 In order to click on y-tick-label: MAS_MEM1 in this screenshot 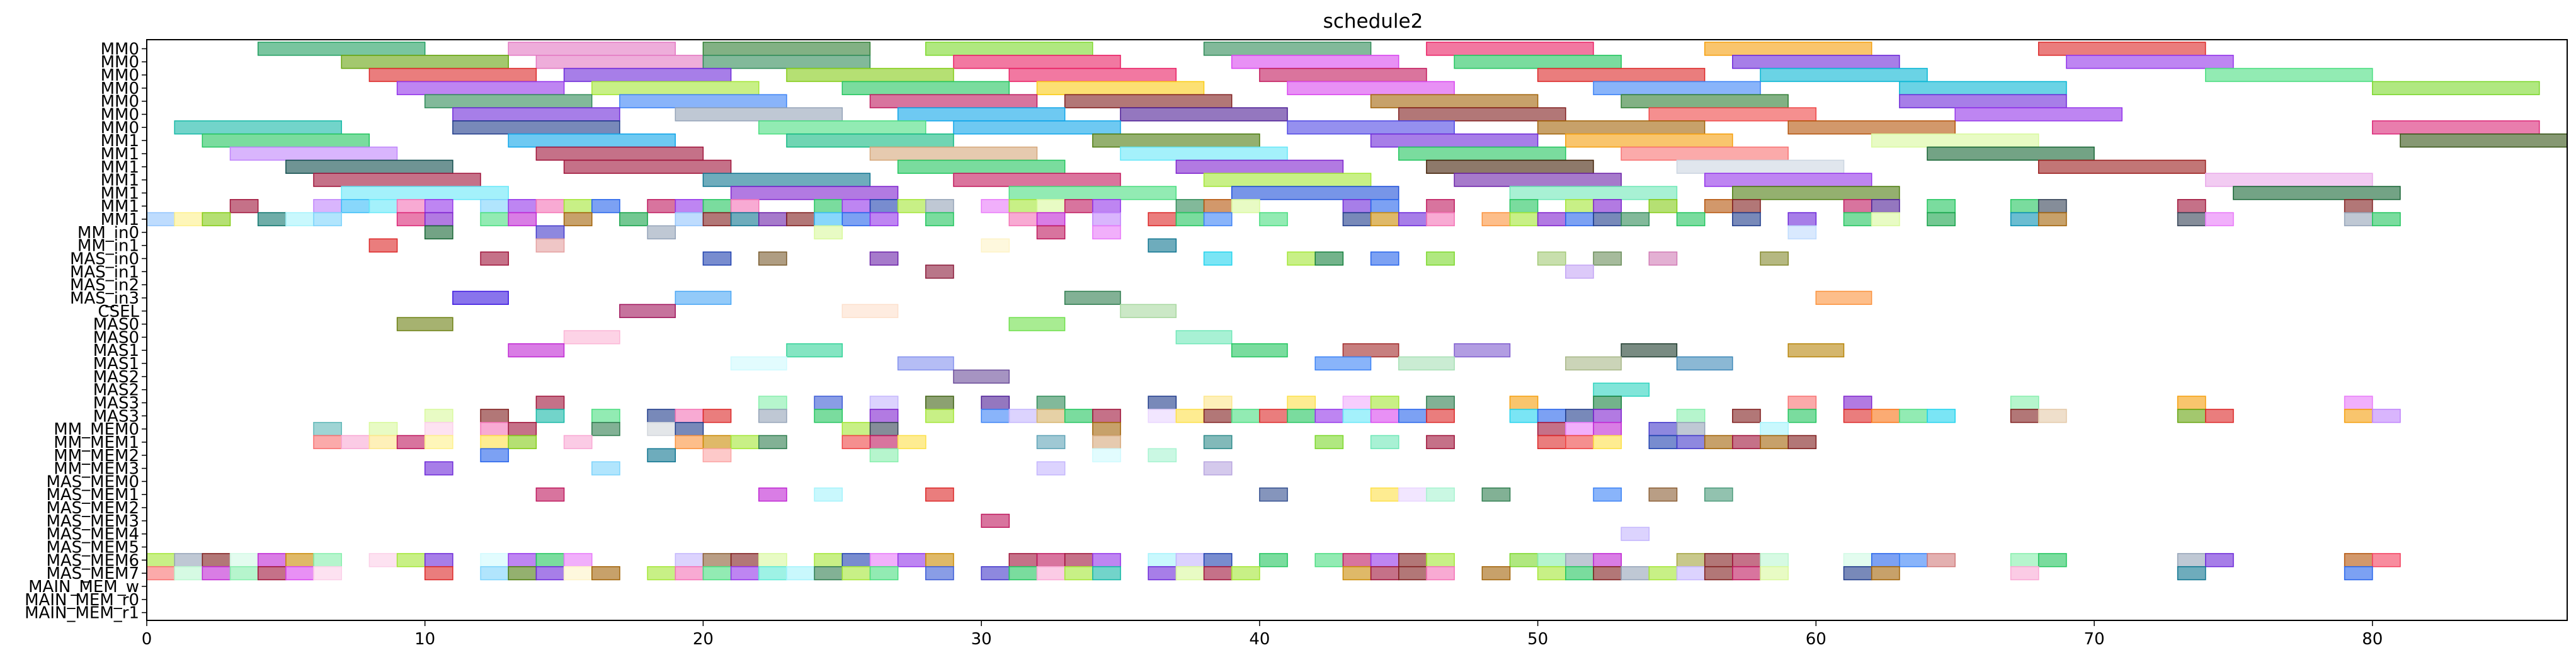, I will do `click(92, 495)`.